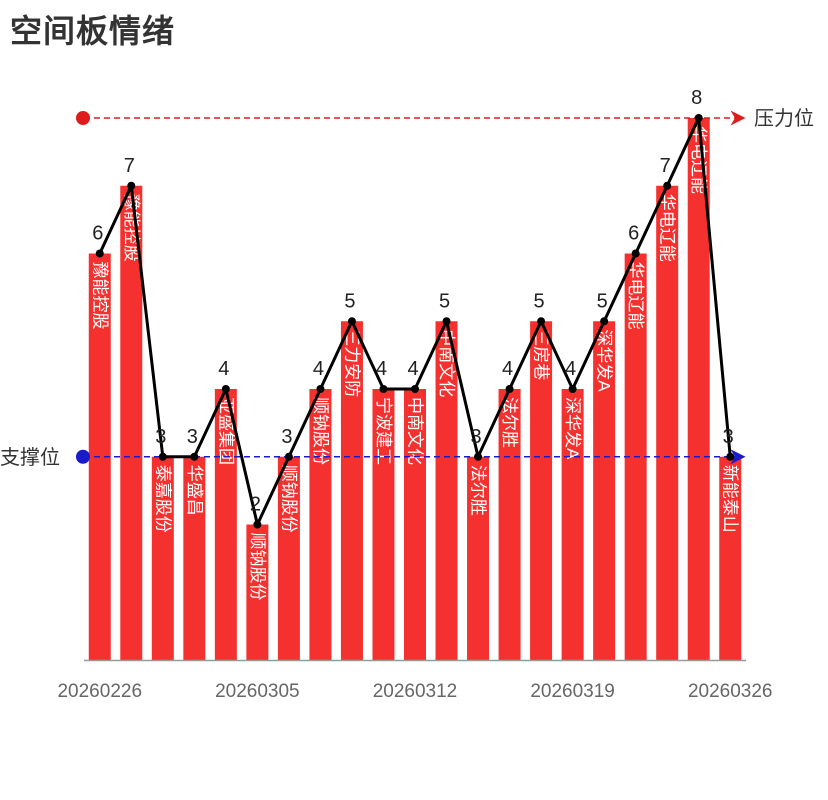  Describe the element at coordinates (257, 691) in the screenshot. I see `x-tick-label: 20260305` at that location.